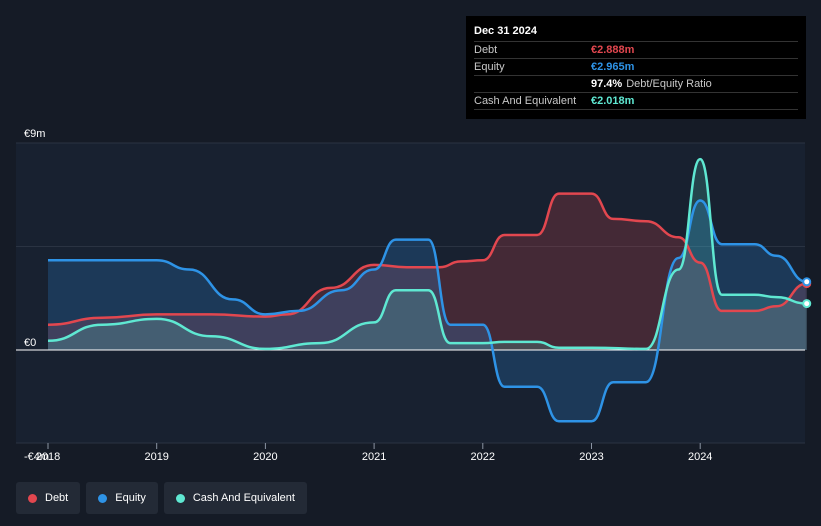 The width and height of the screenshot is (821, 526). Describe the element at coordinates (669, 84) in the screenshot. I see `tooltip-ratio-sub: Debt/Equity Ratio` at that location.